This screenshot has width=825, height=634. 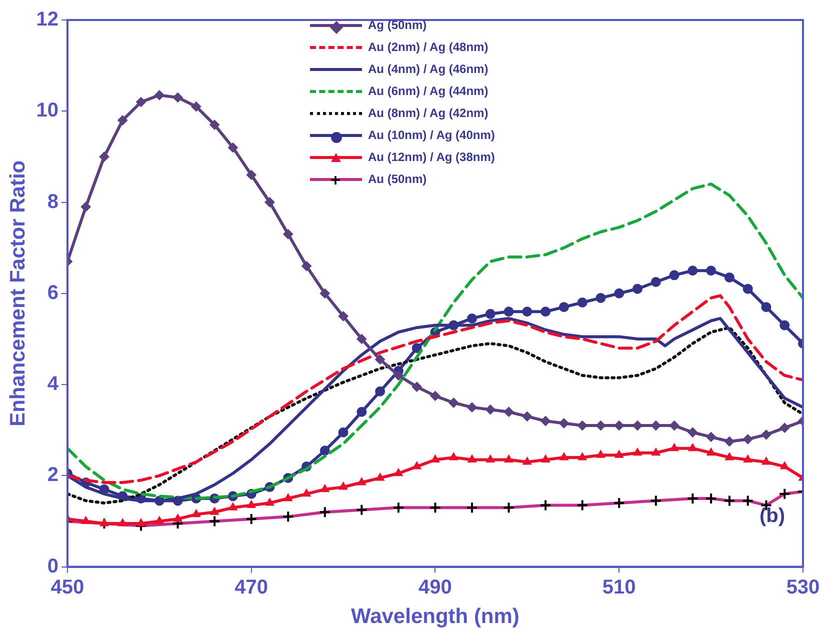 What do you see at coordinates (803, 587) in the screenshot?
I see `x-tick-label: 530` at bounding box center [803, 587].